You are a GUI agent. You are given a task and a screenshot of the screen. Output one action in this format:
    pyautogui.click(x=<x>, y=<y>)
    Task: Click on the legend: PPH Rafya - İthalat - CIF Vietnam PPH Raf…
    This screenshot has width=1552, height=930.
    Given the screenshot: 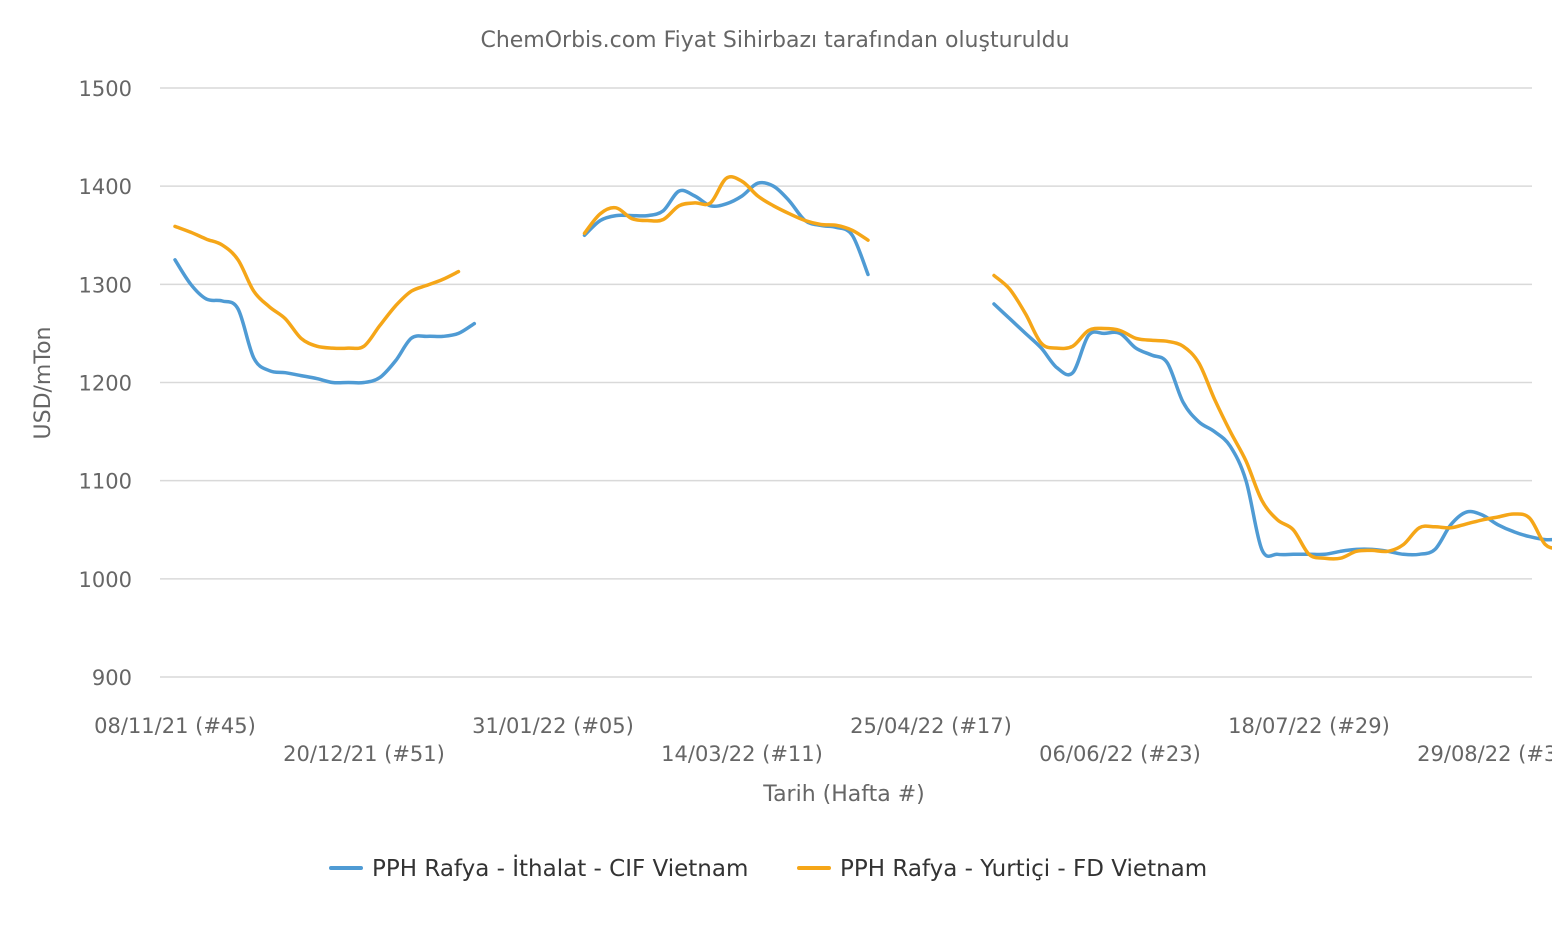 What is the action you would take?
    pyautogui.click(x=768, y=868)
    